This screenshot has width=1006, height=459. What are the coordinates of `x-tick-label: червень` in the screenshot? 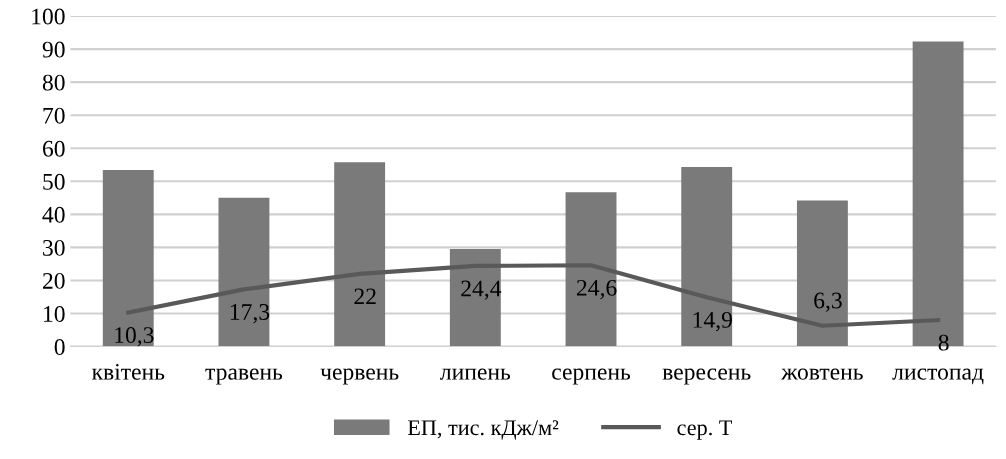 It's located at (359, 376).